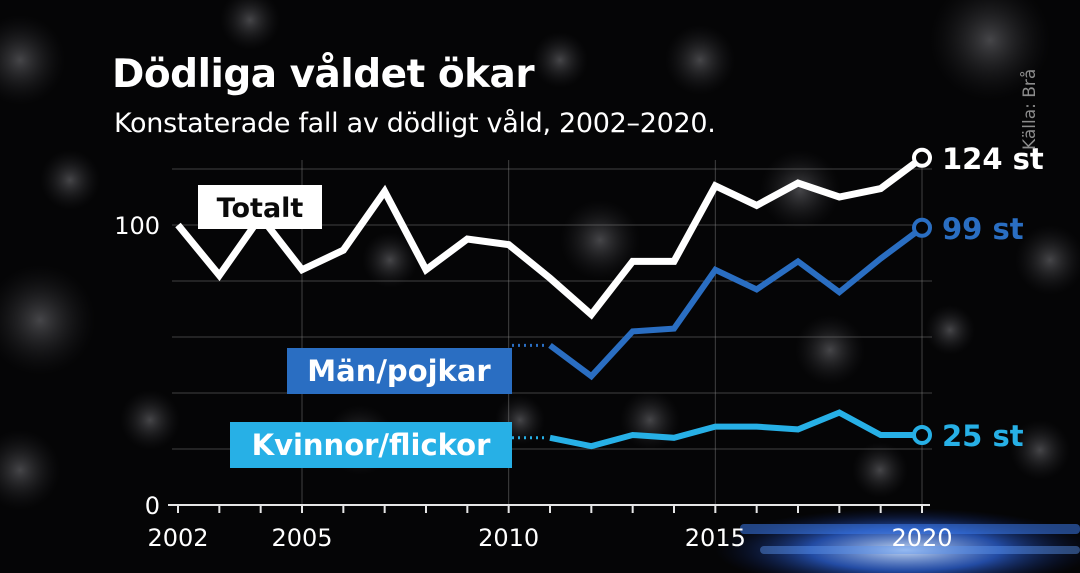 The height and width of the screenshot is (573, 1080). Describe the element at coordinates (983, 229) in the screenshot. I see `men-end-label: 99 st` at that location.